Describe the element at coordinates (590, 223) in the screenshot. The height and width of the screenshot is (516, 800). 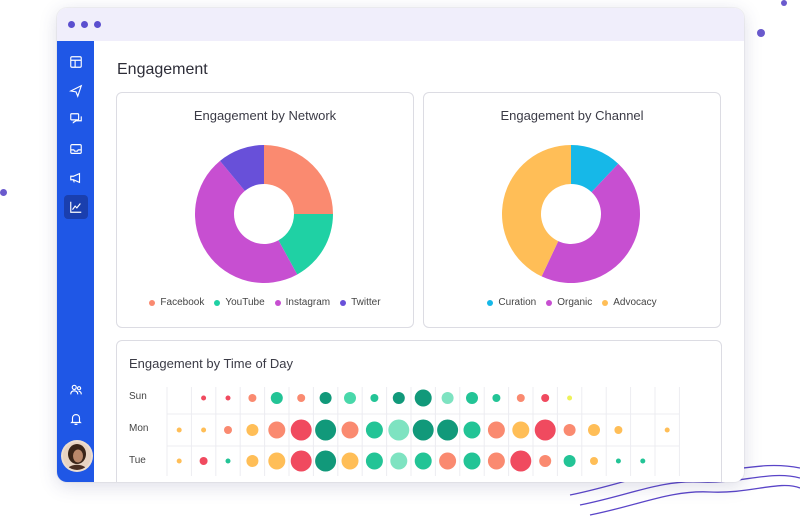
I see `donut-slice-organic` at that location.